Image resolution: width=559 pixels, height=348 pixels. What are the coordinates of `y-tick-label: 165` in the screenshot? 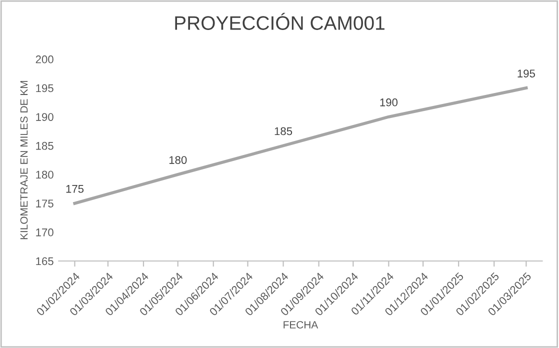 It's located at (45, 261).